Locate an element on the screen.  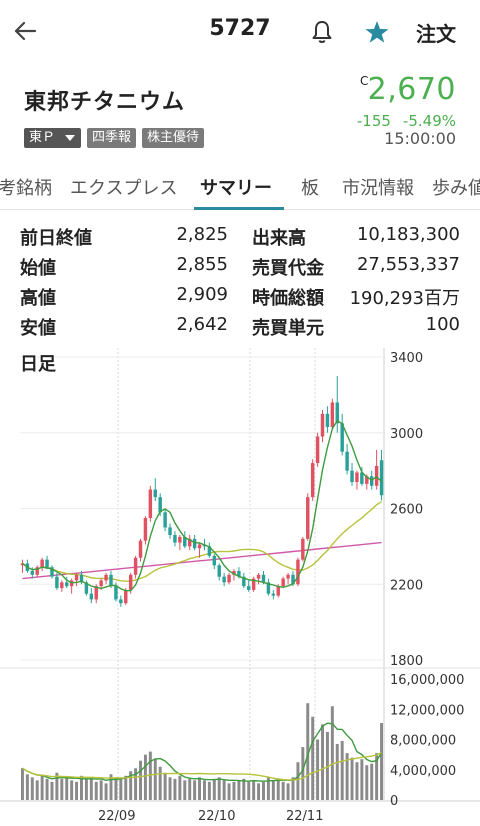
top-bar: 5727 注文 is located at coordinates (240, 32).